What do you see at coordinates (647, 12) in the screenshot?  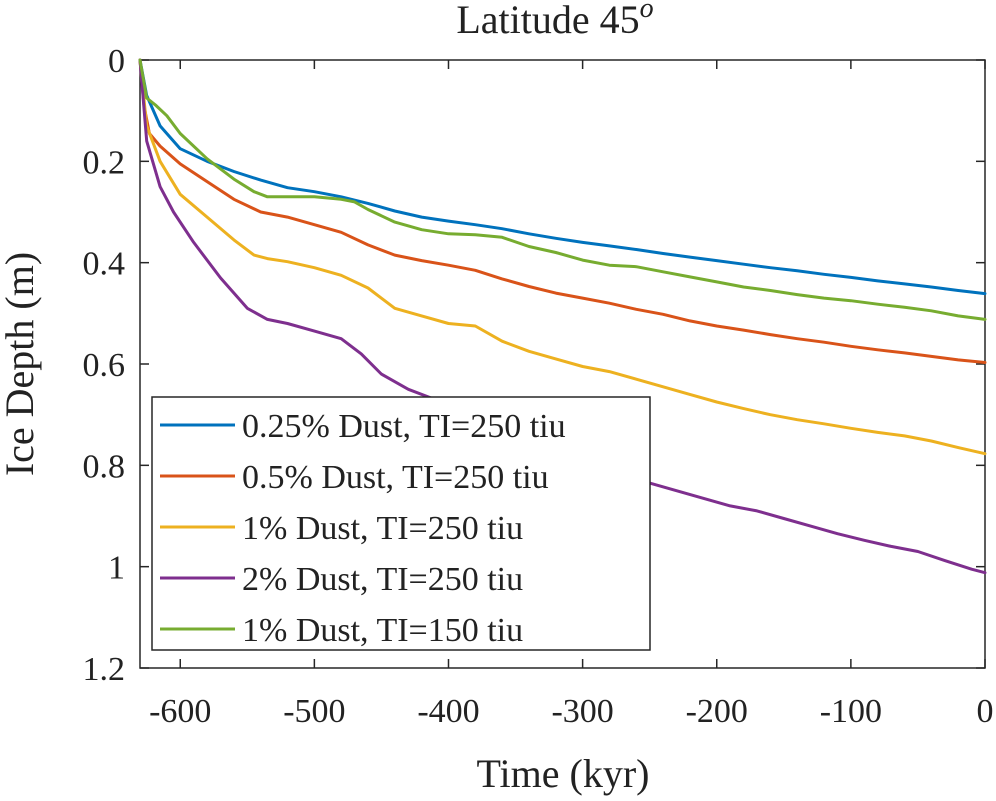 I see `chart-title-superscript: o` at bounding box center [647, 12].